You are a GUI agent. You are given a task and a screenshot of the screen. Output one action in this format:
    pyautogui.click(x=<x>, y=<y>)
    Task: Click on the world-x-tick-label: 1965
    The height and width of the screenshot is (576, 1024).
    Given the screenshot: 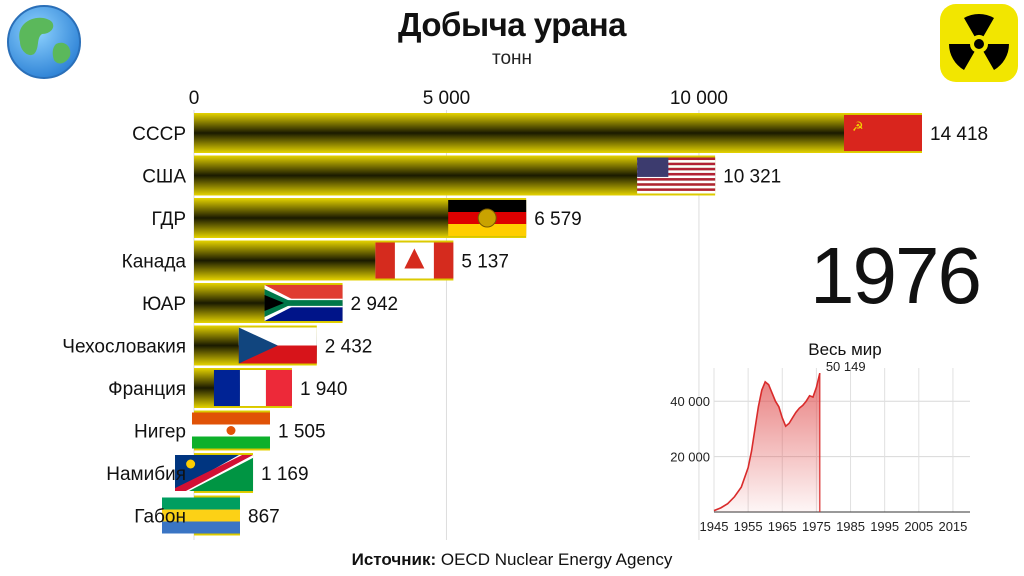 What is the action you would take?
    pyautogui.click(x=782, y=526)
    